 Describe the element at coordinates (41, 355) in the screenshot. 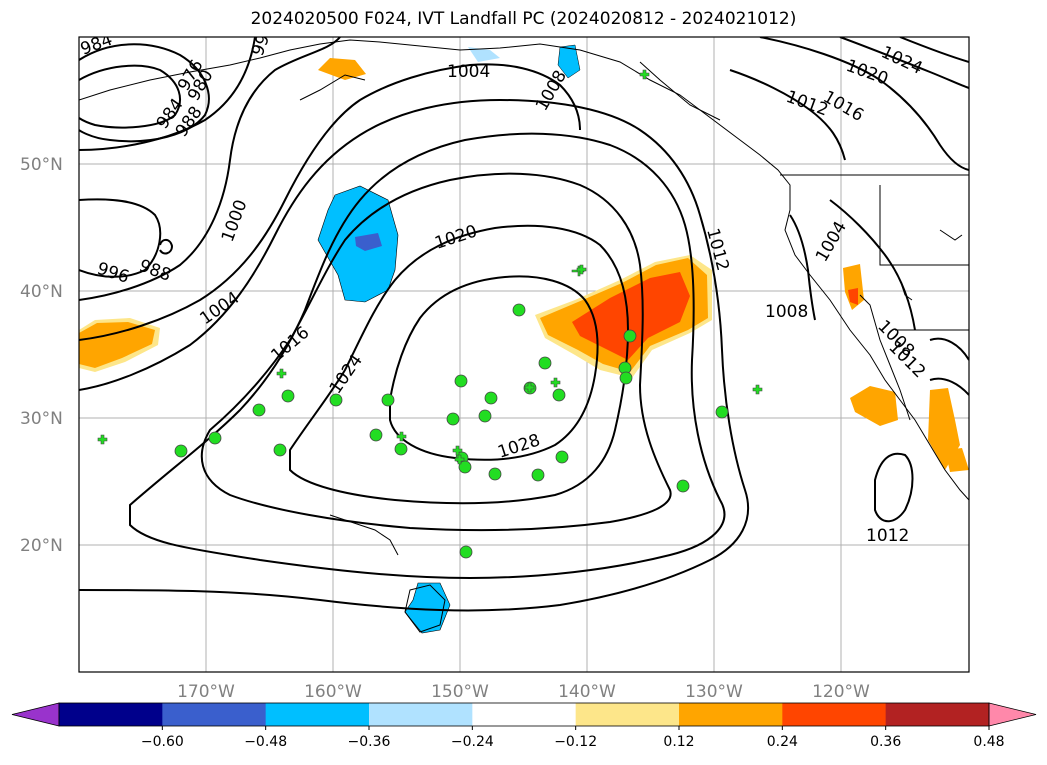

I see `latitude-labels: 20°N 30°N 40°N 50°N` at that location.